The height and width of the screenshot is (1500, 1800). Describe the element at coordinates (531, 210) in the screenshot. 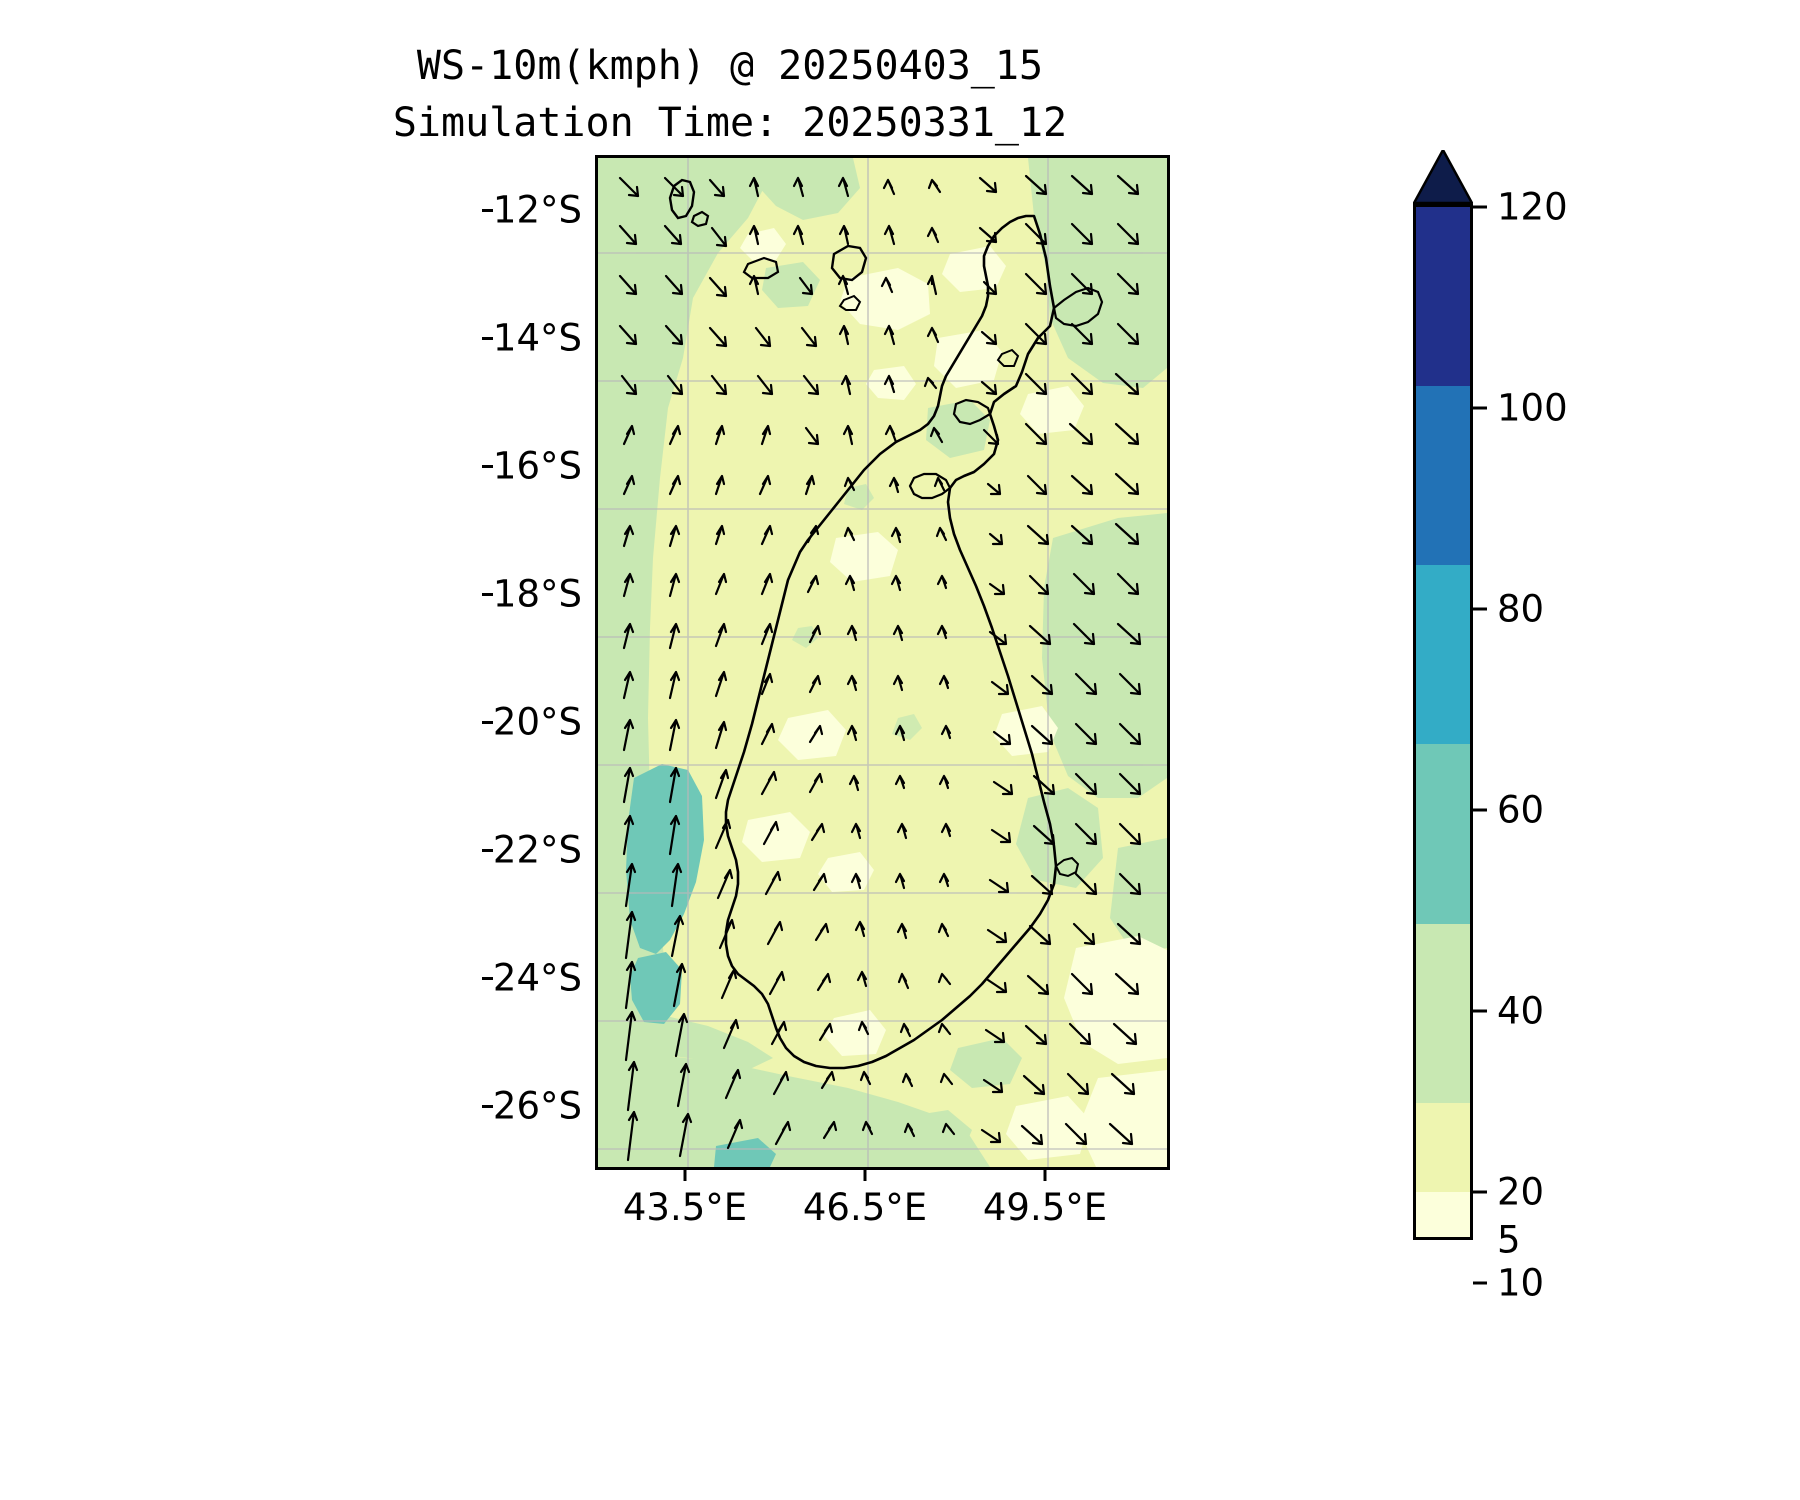

I see `ytick-label-12s: 12°S` at that location.